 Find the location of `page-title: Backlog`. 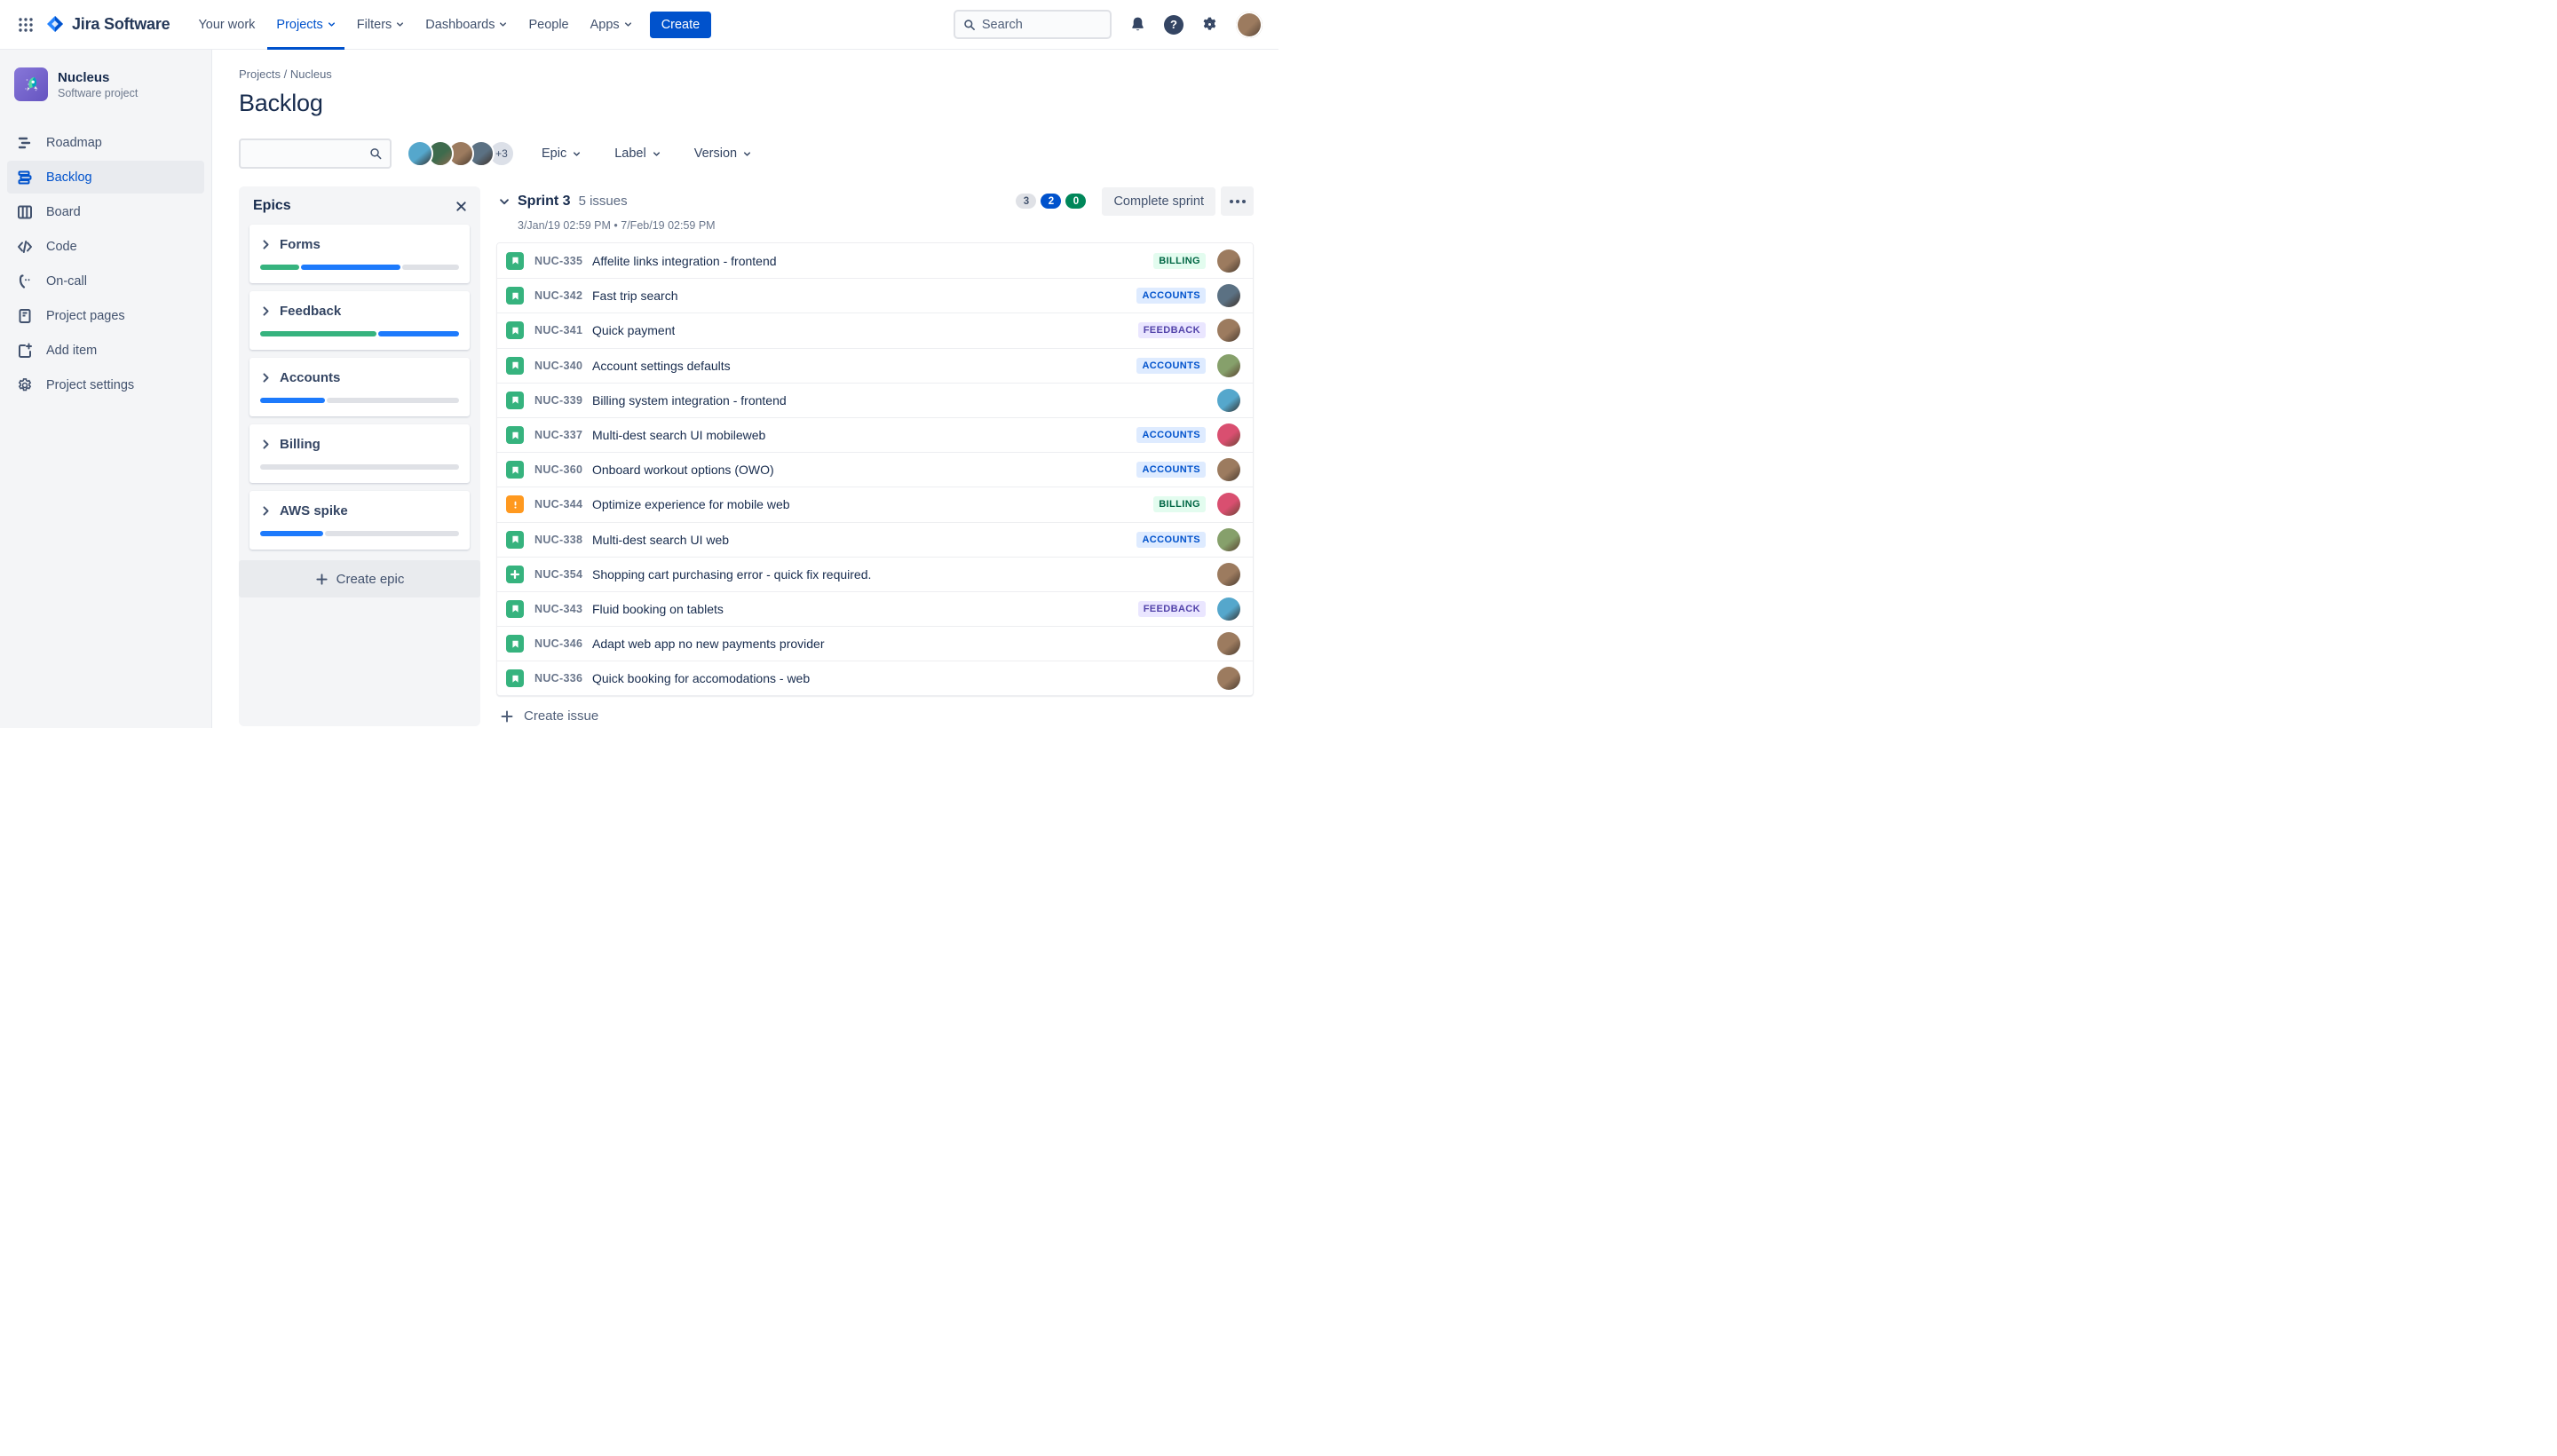

page-title: Backlog is located at coordinates (281, 103).